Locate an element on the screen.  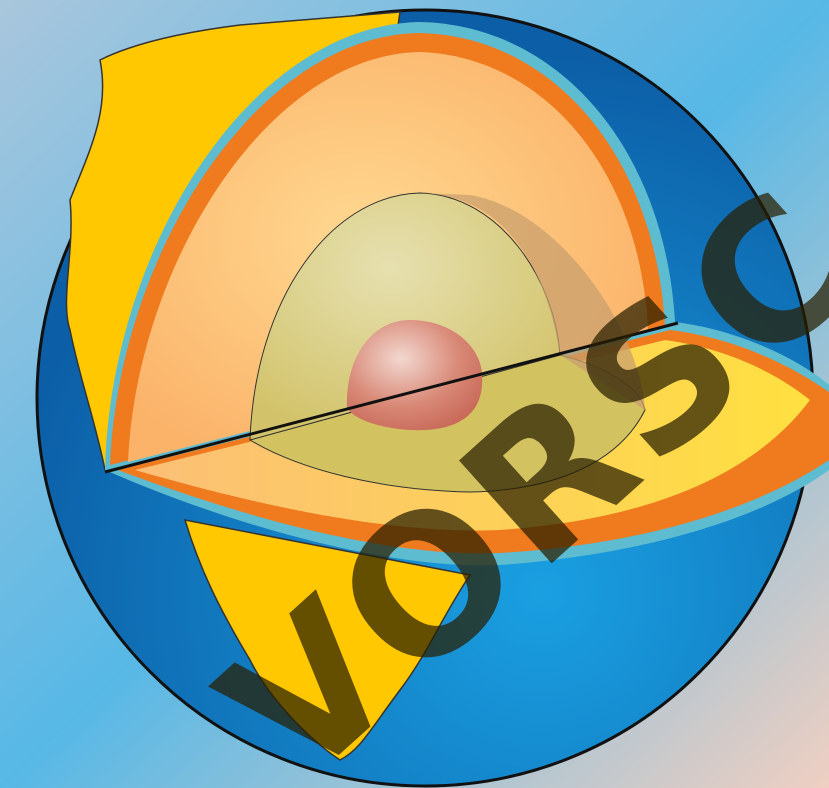
inner-core is located at coordinates (414, 375).